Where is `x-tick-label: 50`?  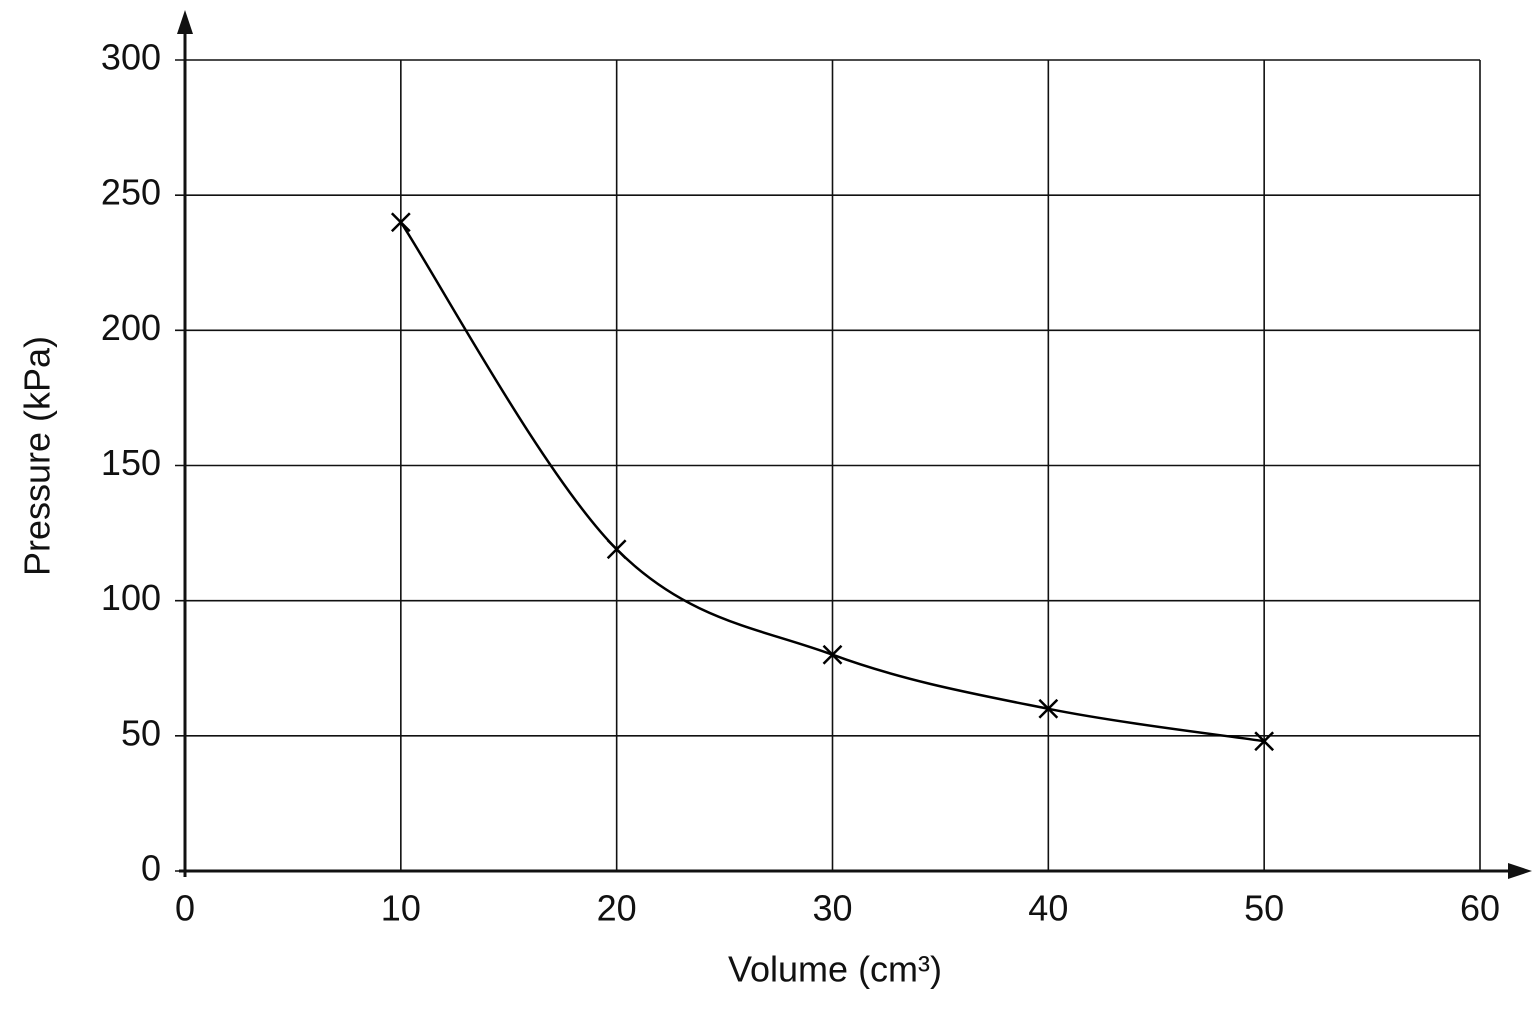 x-tick-label: 50 is located at coordinates (1264, 908).